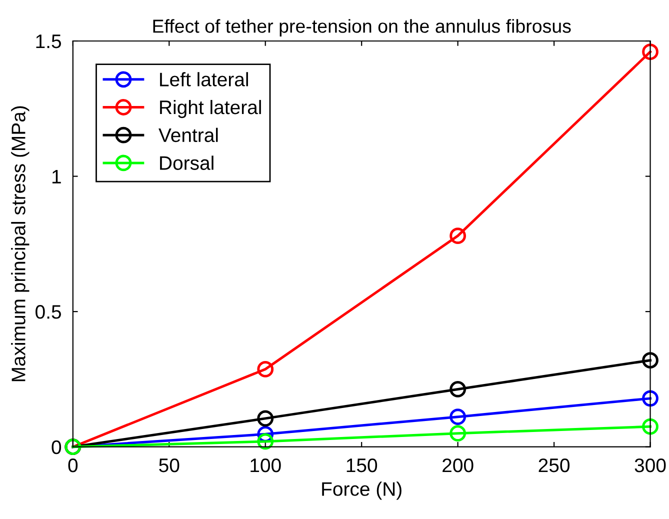 Image resolution: width=669 pixels, height=519 pixels. What do you see at coordinates (458, 465) in the screenshot?
I see `x-tick-label: 200` at bounding box center [458, 465].